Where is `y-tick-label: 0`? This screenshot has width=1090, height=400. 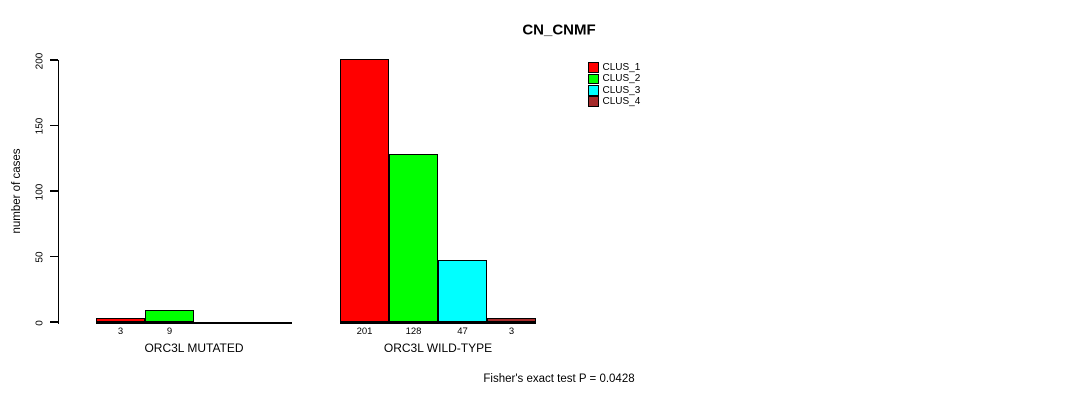
y-tick-label: 0 is located at coordinates (40, 322).